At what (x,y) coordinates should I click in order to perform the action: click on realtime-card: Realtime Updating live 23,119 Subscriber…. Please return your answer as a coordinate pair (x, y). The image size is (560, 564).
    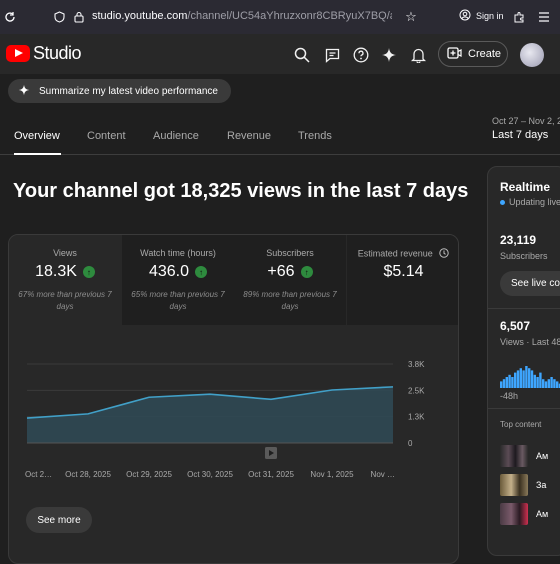
    Looking at the image, I should click on (523, 361).